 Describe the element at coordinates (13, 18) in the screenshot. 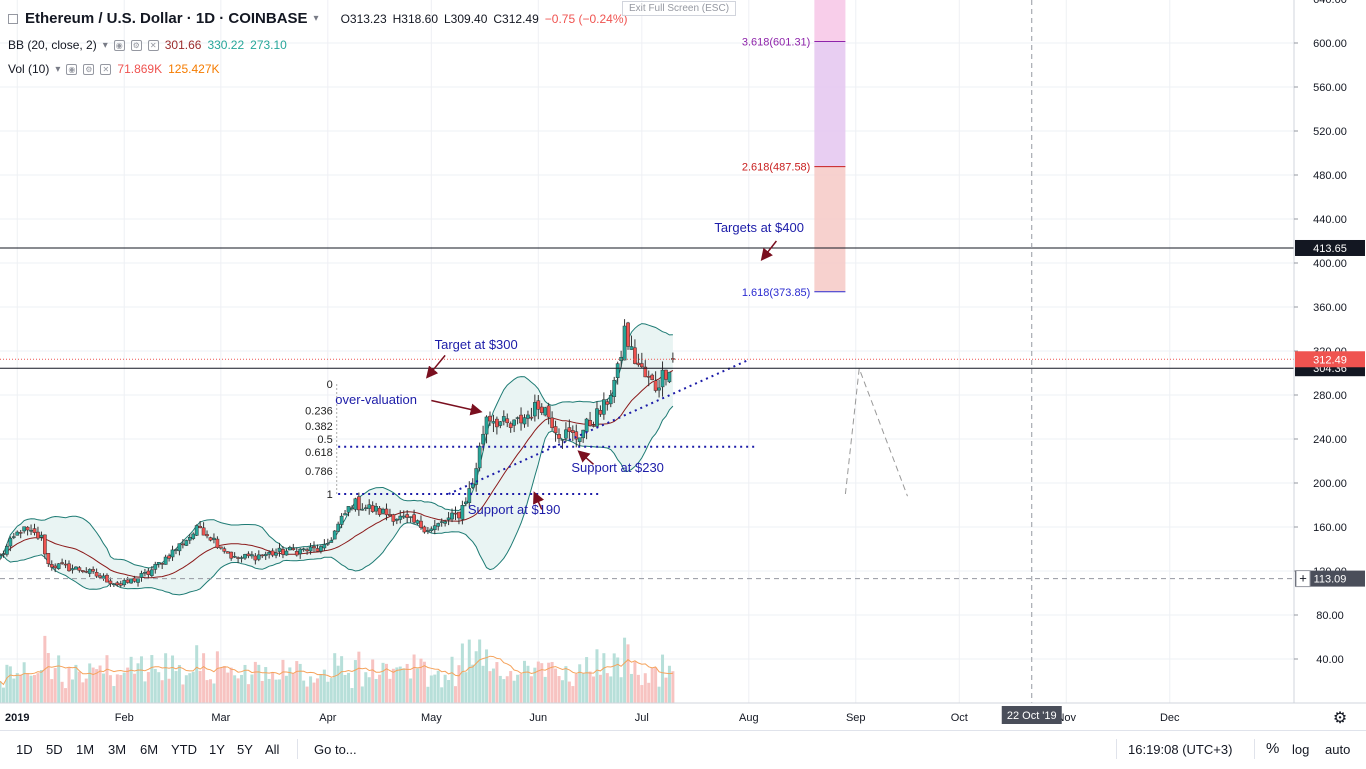

I see `collapse-icon` at that location.